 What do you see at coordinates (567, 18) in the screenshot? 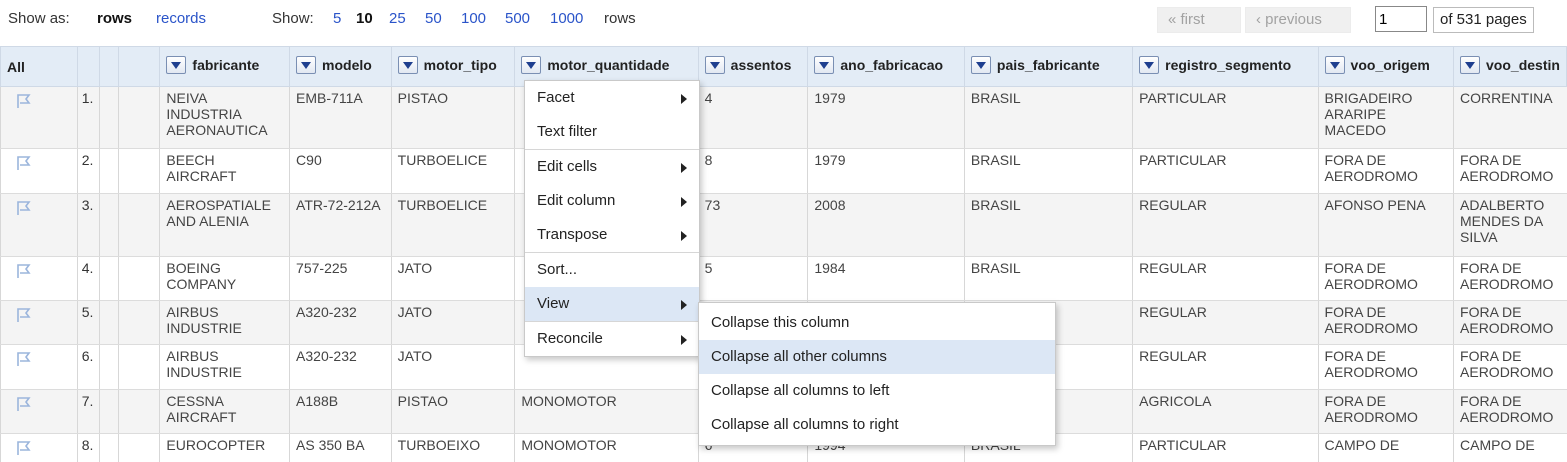
I see `page-size-1000: 1000` at bounding box center [567, 18].